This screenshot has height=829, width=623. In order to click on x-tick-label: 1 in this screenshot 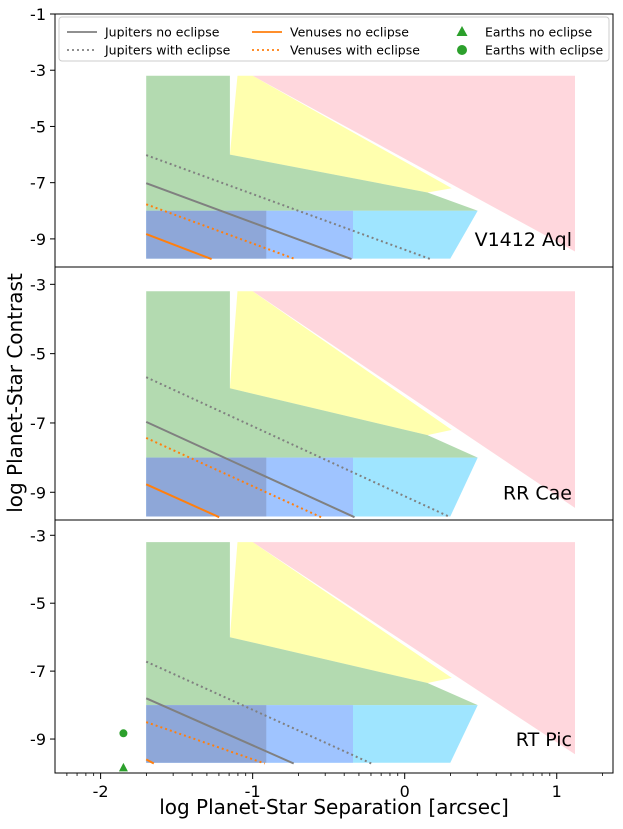, I will do `click(557, 791)`.